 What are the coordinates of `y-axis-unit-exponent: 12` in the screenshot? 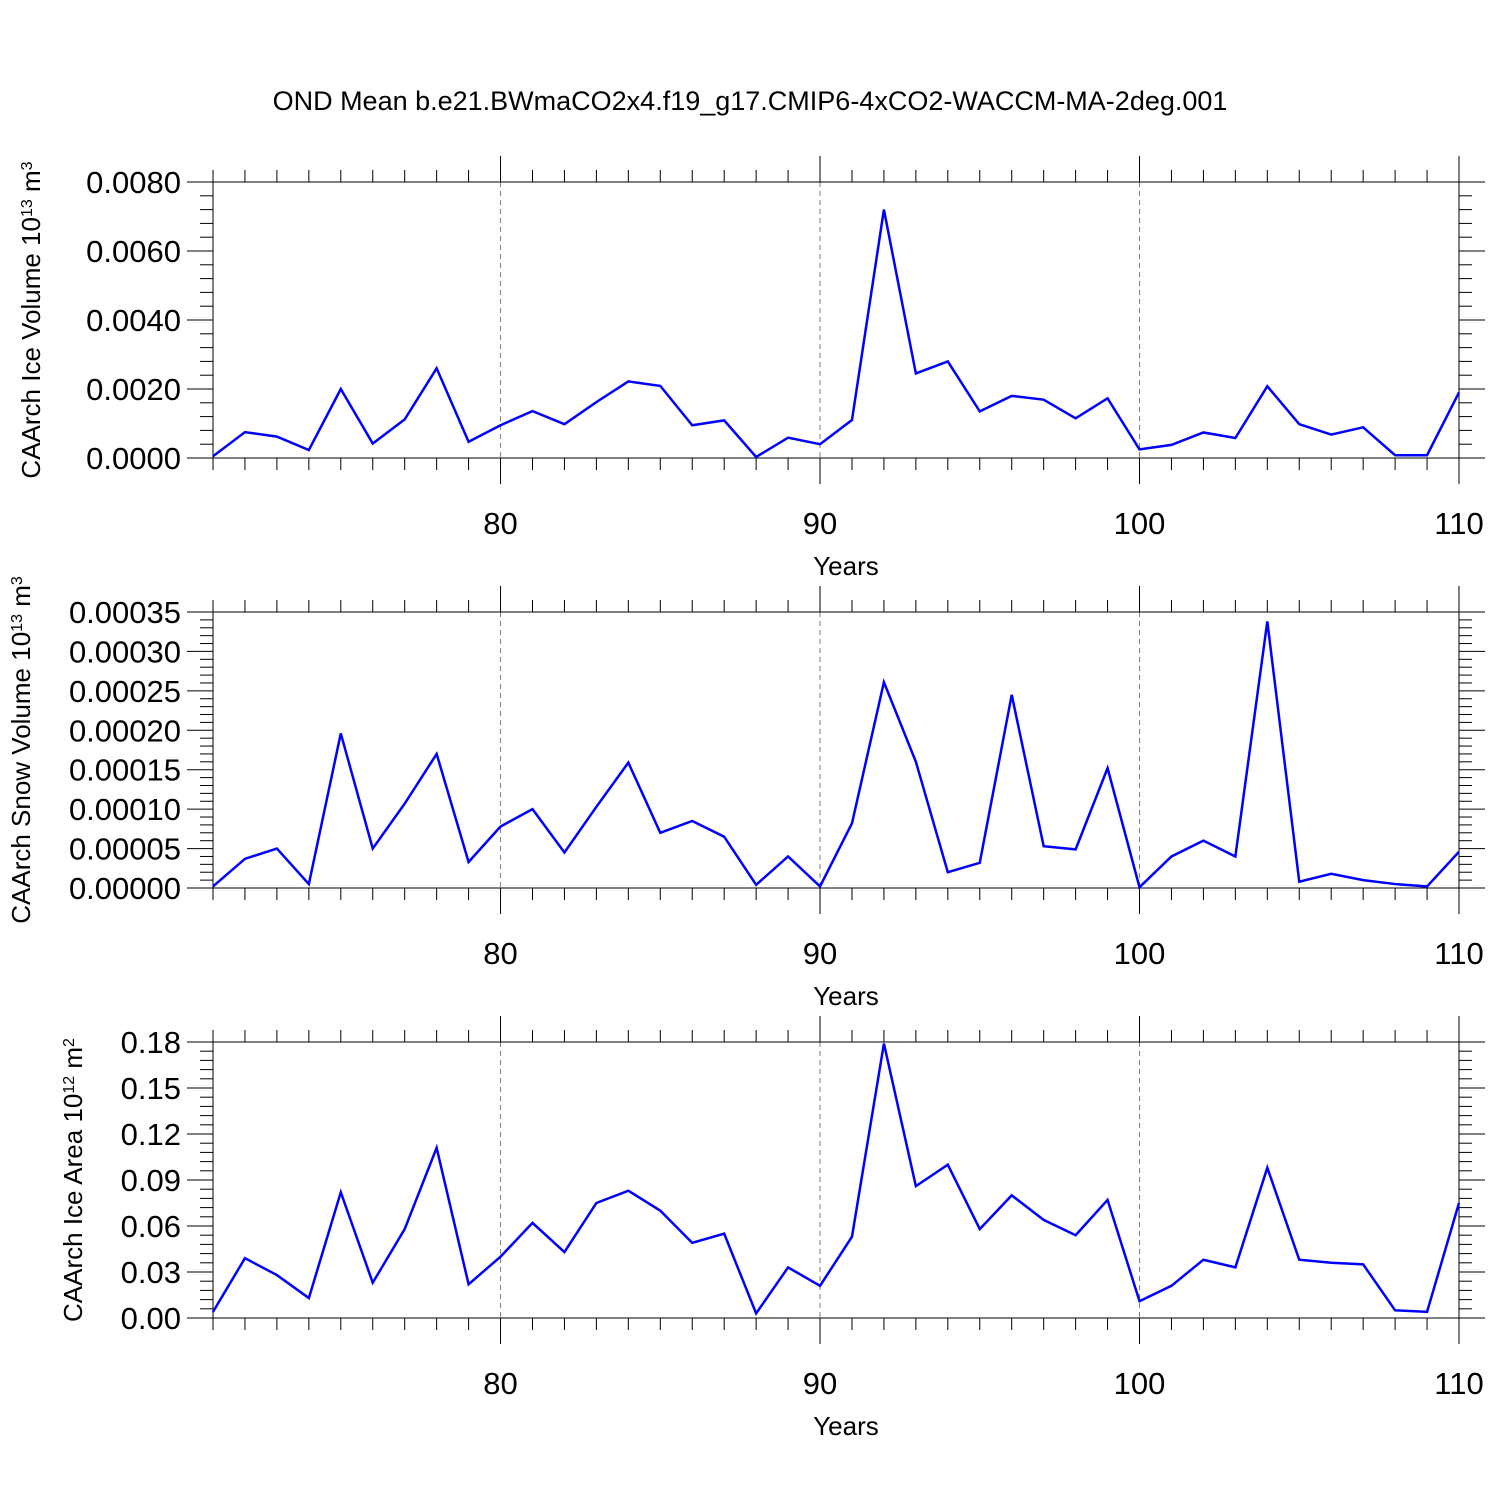 It's located at (69, 1085).